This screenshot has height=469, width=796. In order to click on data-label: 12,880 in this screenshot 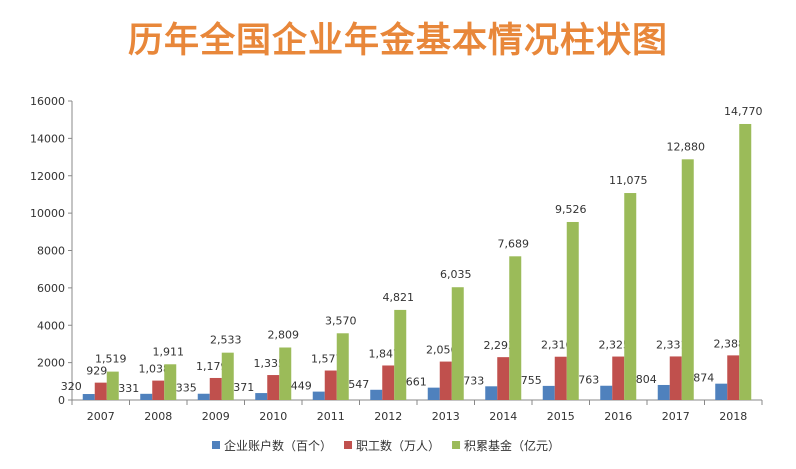, I will do `click(686, 146)`.